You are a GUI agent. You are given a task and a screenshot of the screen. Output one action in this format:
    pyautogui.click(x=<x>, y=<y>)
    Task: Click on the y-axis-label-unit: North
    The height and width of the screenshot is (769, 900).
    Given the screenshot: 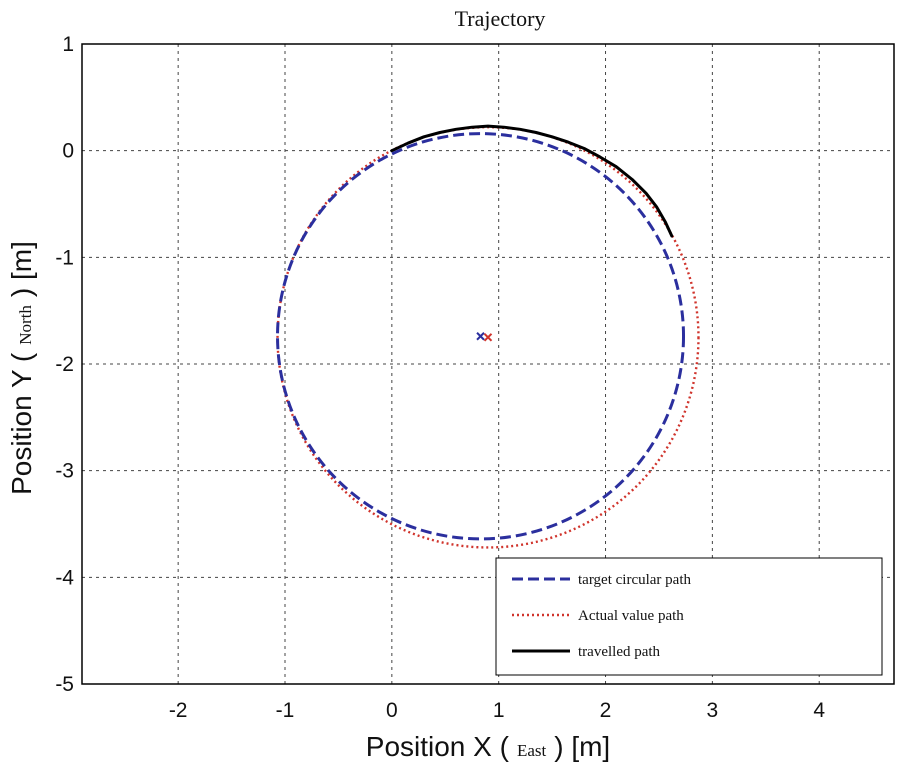 What is the action you would take?
    pyautogui.click(x=25, y=325)
    